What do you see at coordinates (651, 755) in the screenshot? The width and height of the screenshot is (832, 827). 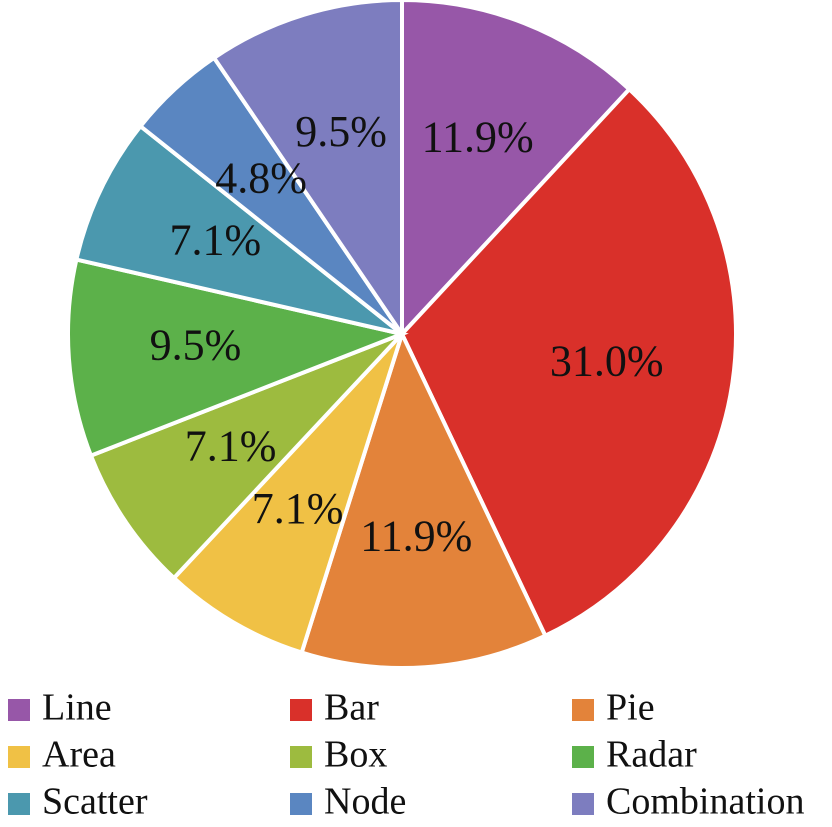 I see `legend-label: Radar` at bounding box center [651, 755].